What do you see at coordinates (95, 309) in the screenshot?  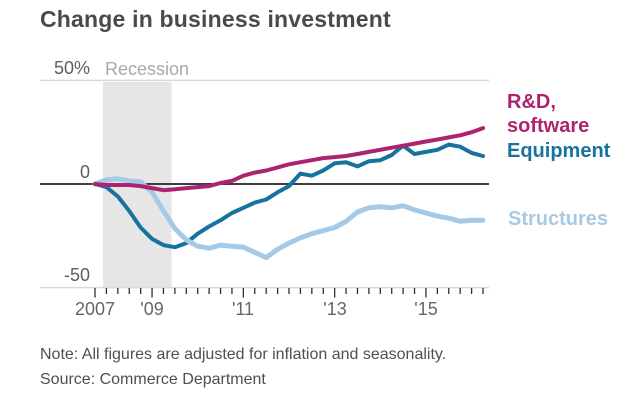 I see `x-axis-label-2007: 2007` at bounding box center [95, 309].